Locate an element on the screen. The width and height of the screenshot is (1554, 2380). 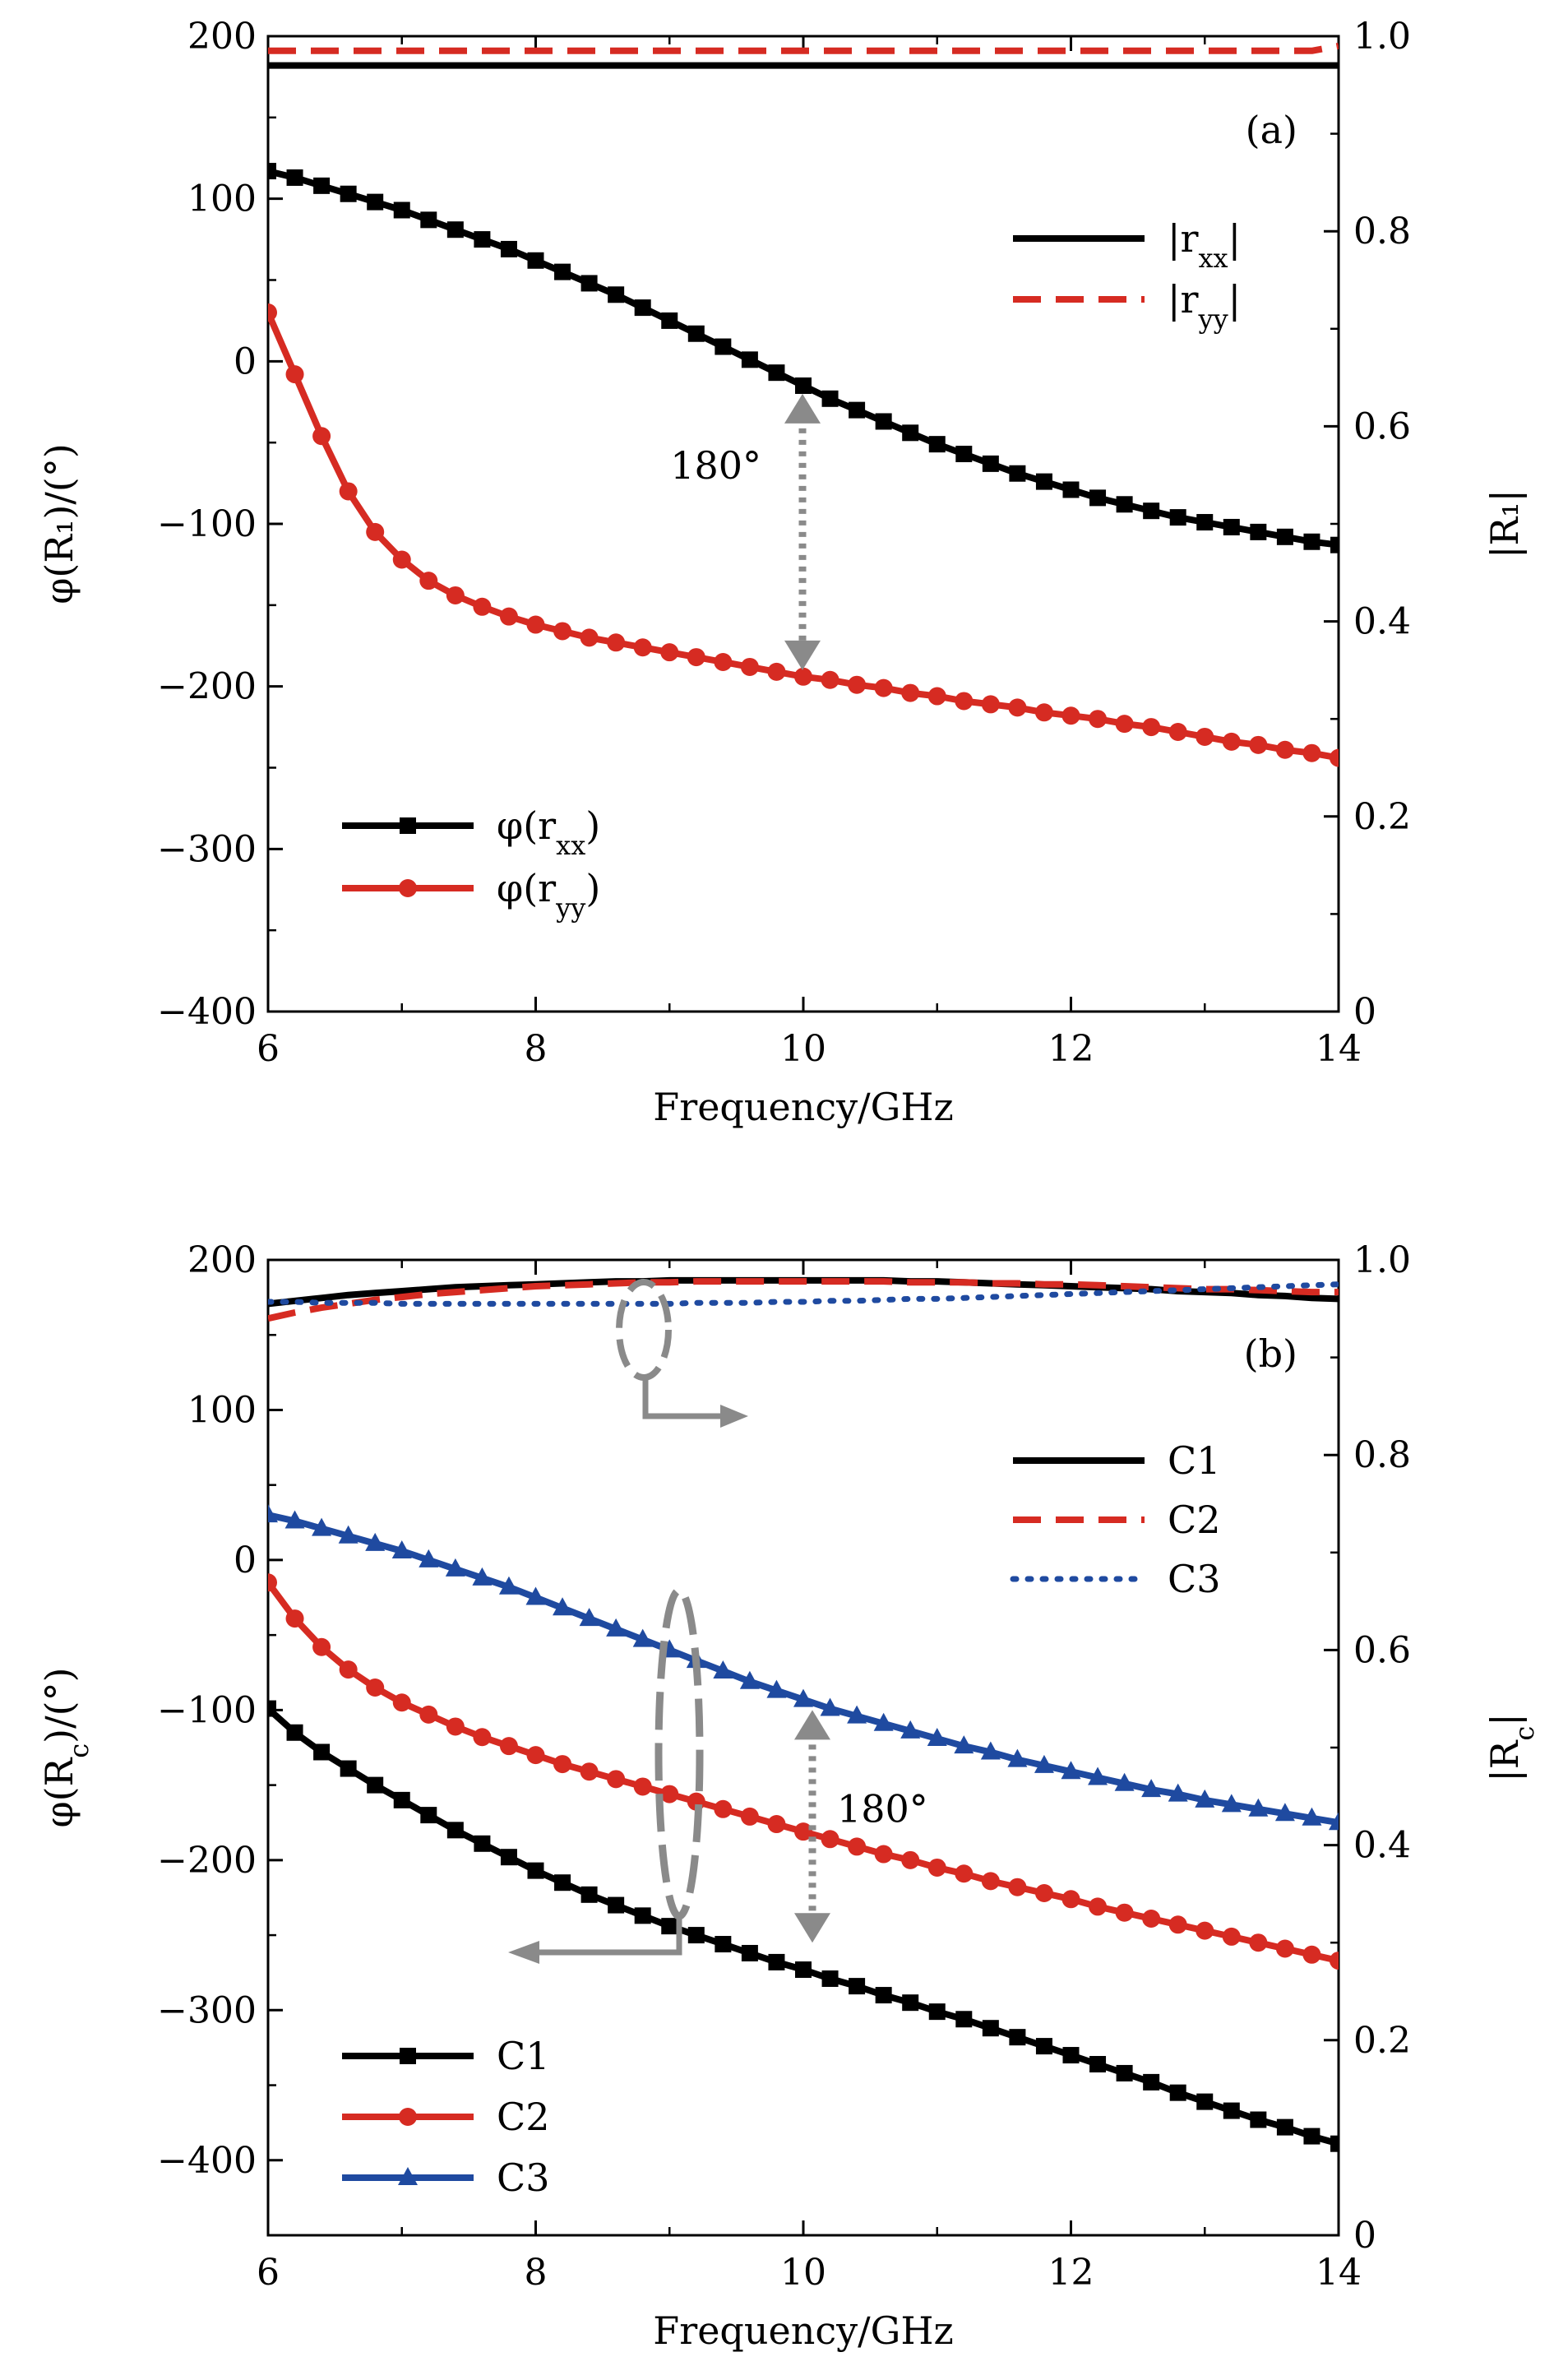
y-right-tick-label: 0.4 is located at coordinates (1382, 1846).